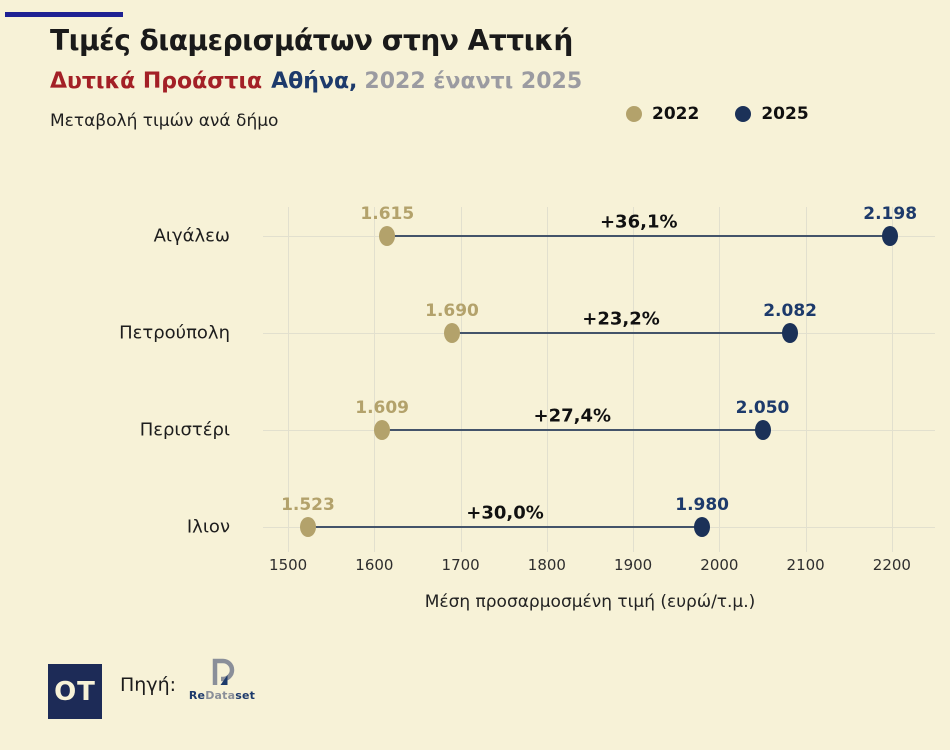  I want to click on x-tick-label: 1900, so click(633, 565).